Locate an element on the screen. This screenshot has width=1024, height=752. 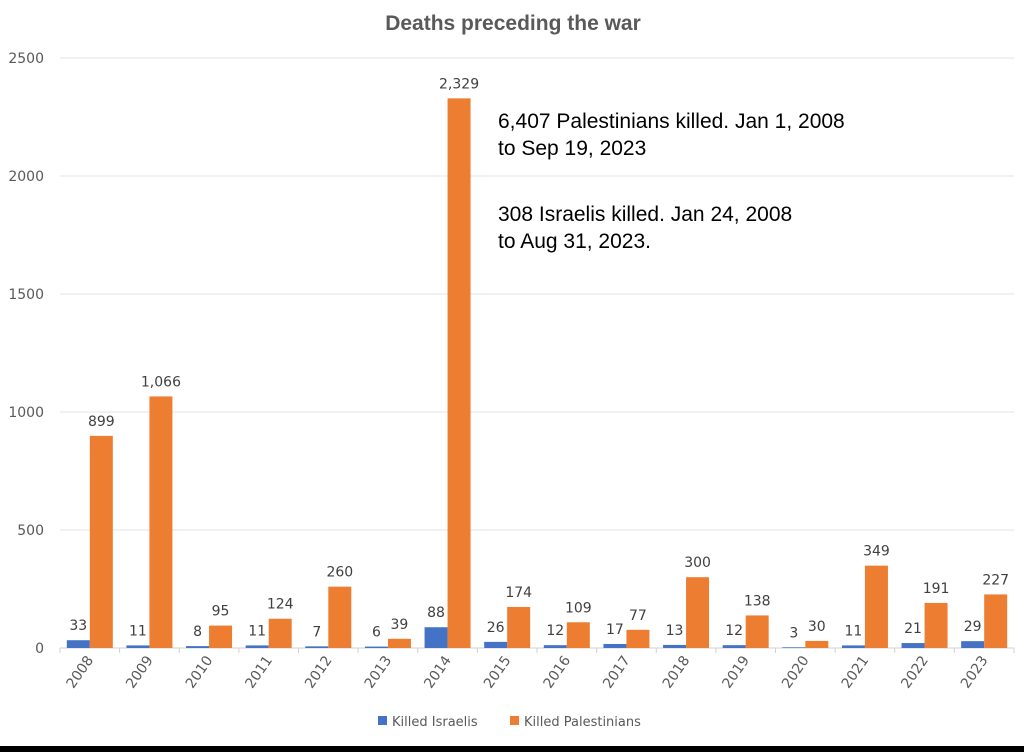
data-label: 39 is located at coordinates (400, 625).